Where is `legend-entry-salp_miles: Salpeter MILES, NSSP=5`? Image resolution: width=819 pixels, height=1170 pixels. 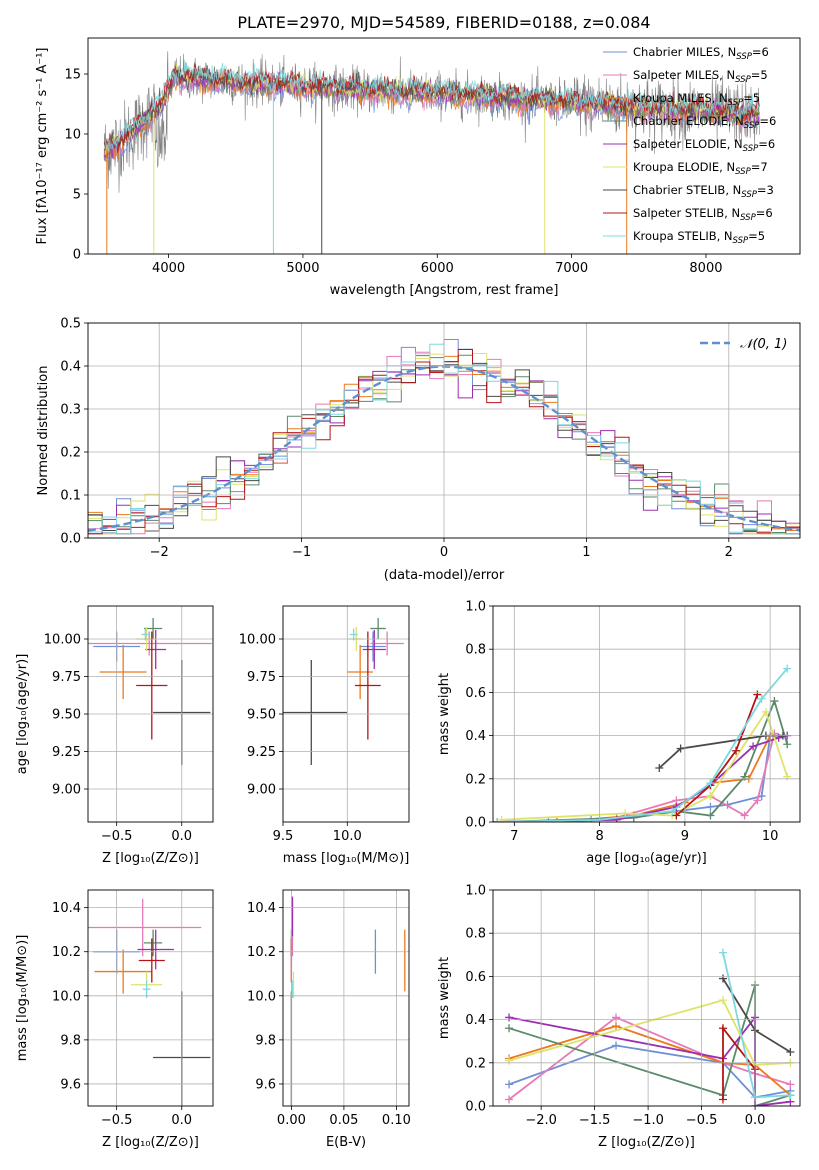 legend-entry-salp_miles: Salpeter MILES, NSSP=5 is located at coordinates (700, 76).